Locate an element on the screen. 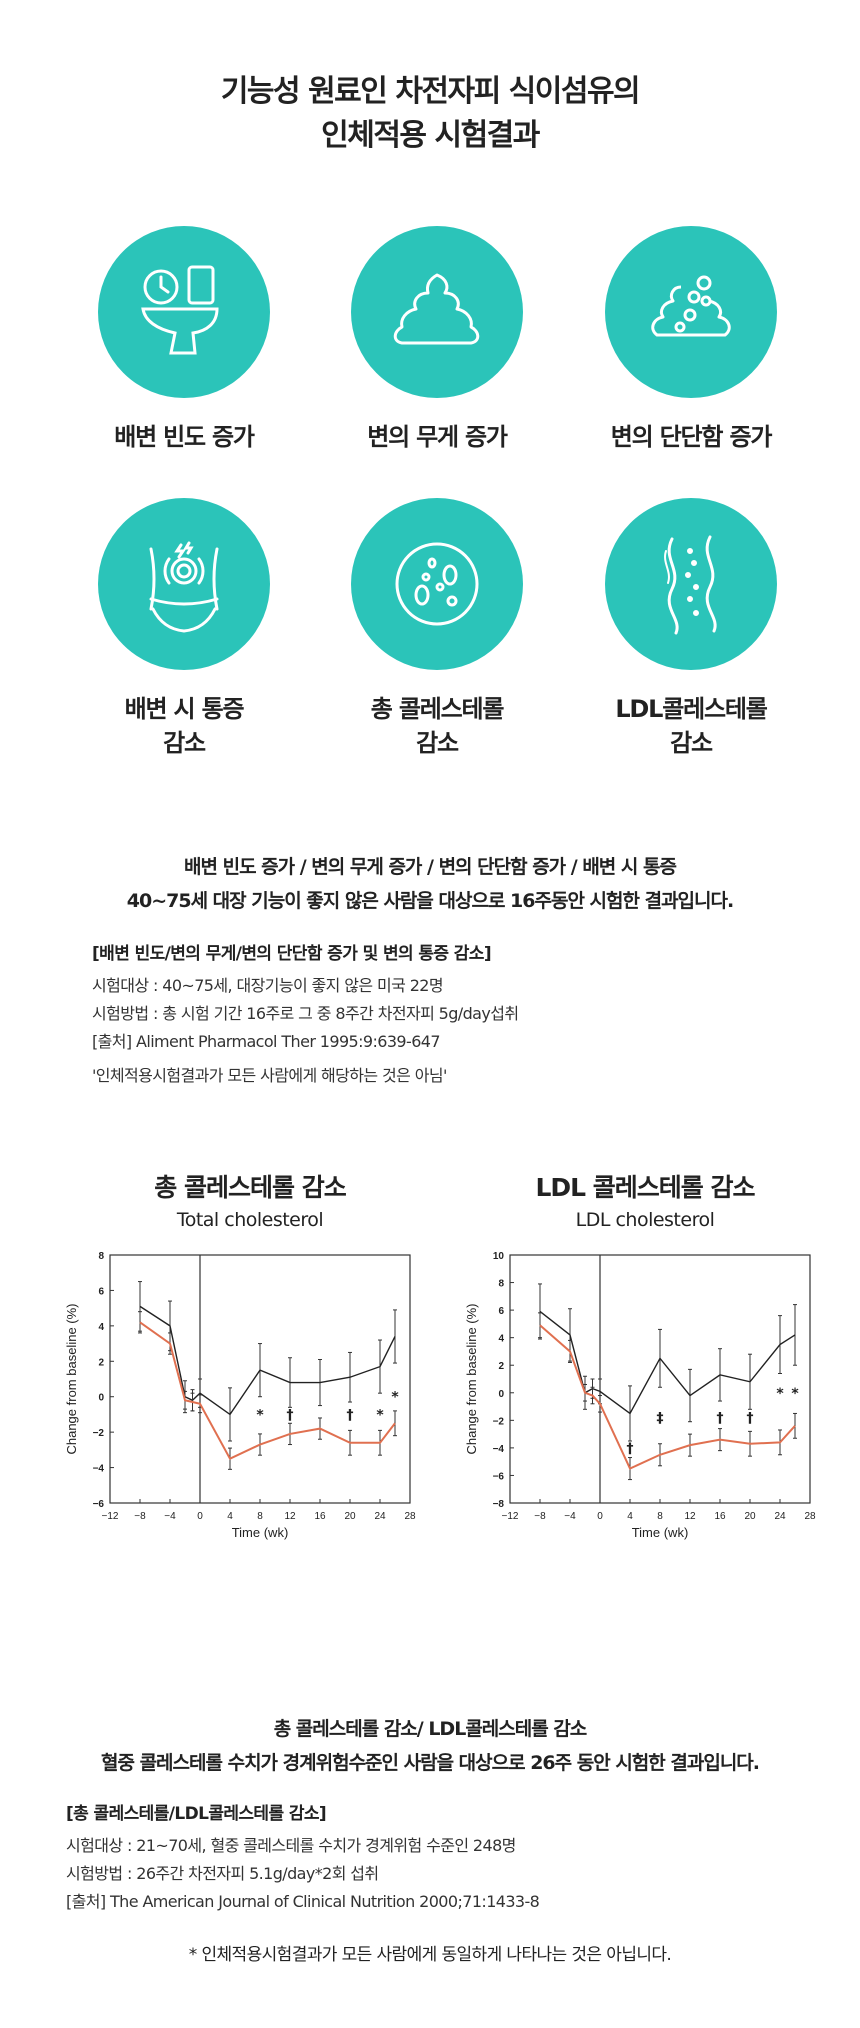 The height and width of the screenshot is (2028, 860). study-note: '인체적용시험결과가 모든 사람에게 해당하는 것은 아님' is located at coordinates (269, 1075).